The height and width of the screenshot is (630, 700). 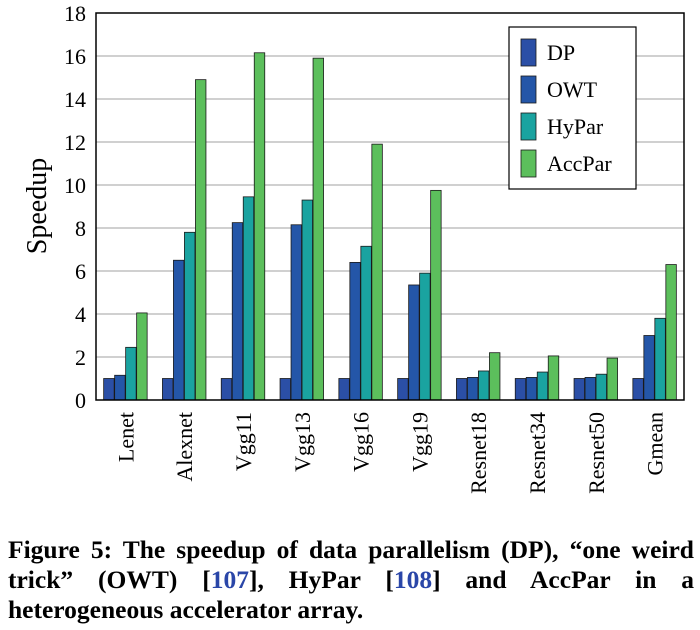 I want to click on x-tick-label: Vgg11, so click(x=243, y=441).